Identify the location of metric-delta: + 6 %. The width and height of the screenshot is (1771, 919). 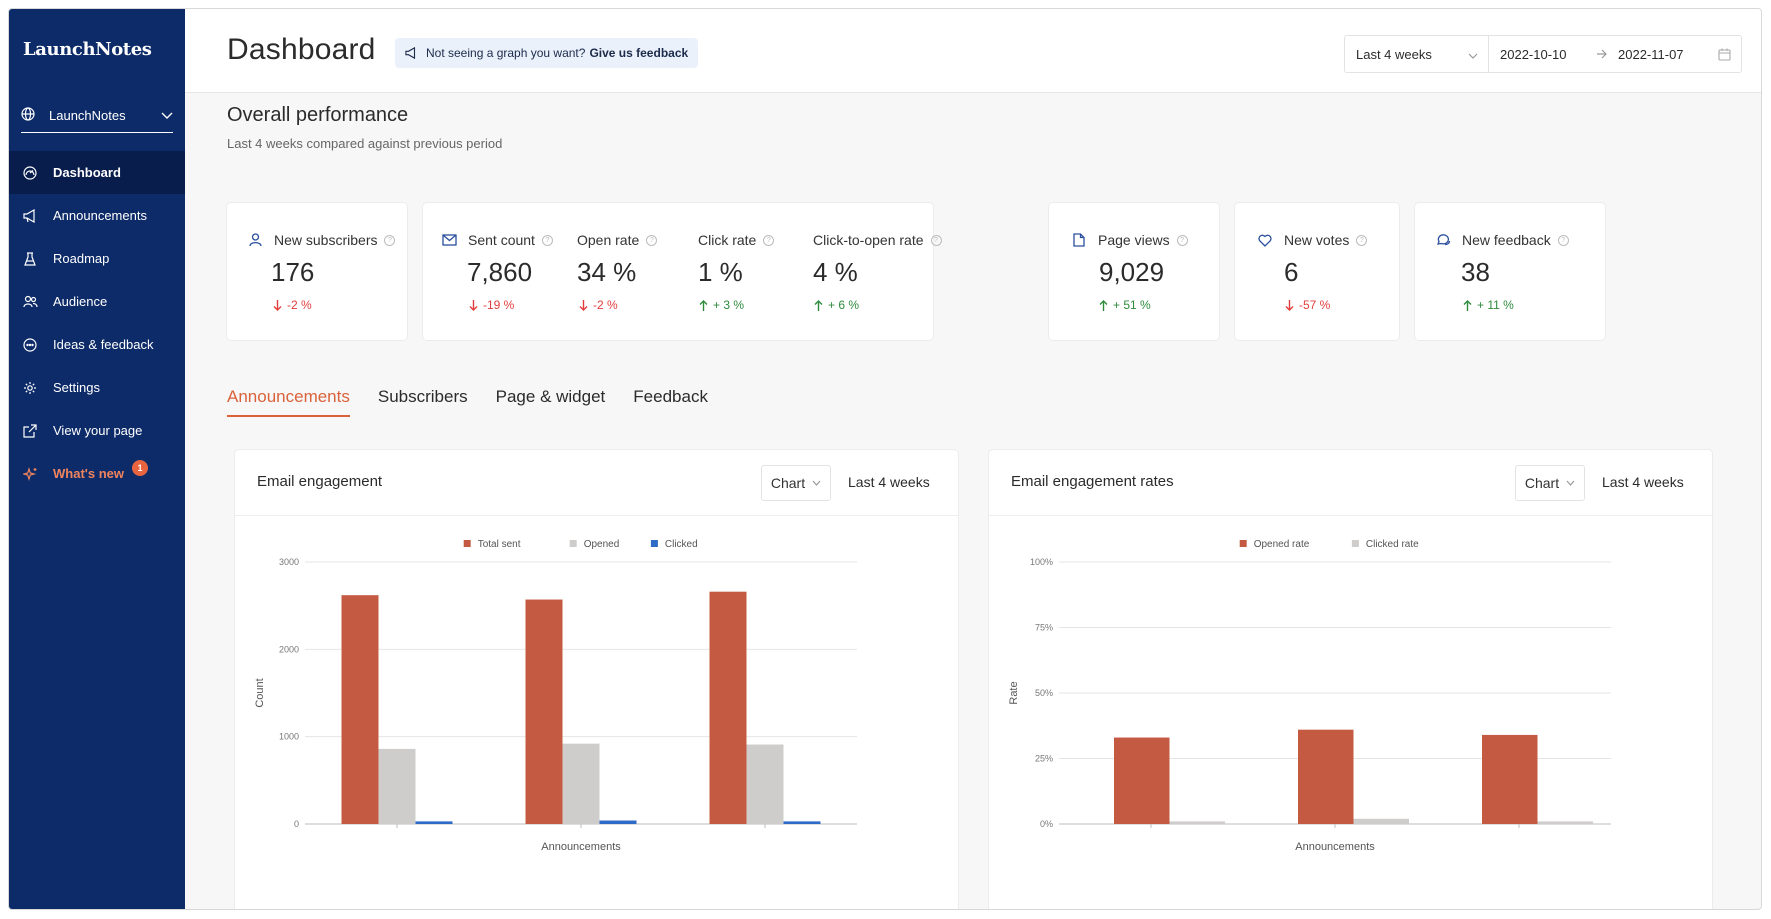
(836, 305).